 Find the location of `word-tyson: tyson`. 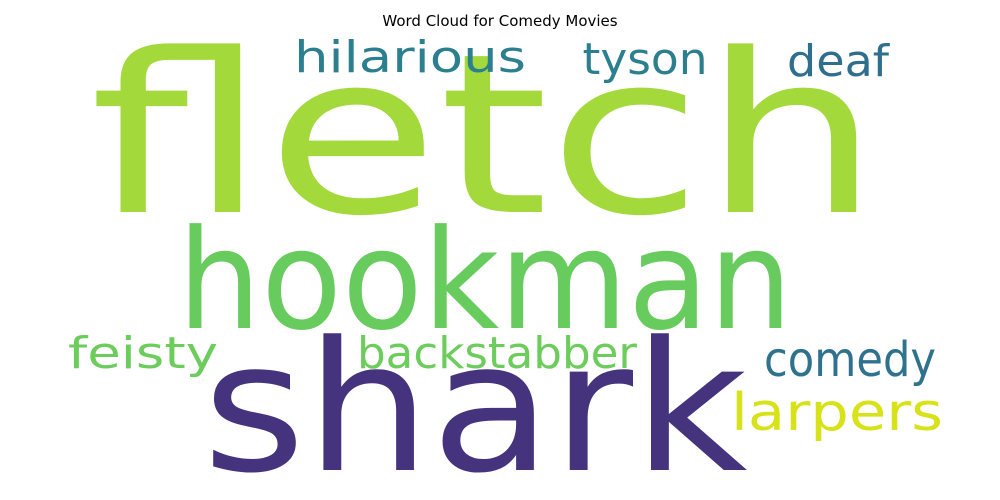

word-tyson: tyson is located at coordinates (645, 59).